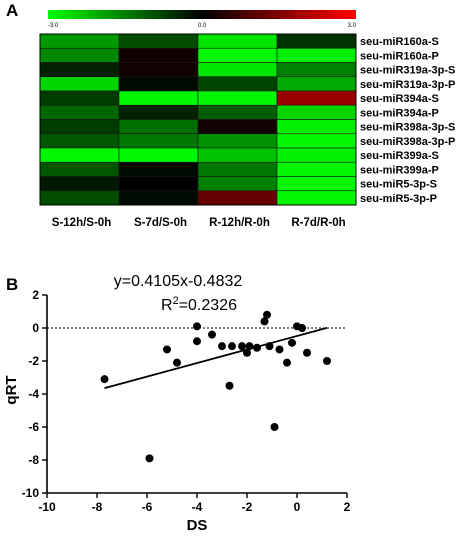 Image resolution: width=472 pixels, height=536 pixels. What do you see at coordinates (199, 304) in the screenshot?
I see `r-squared: R2=0.2326` at bounding box center [199, 304].